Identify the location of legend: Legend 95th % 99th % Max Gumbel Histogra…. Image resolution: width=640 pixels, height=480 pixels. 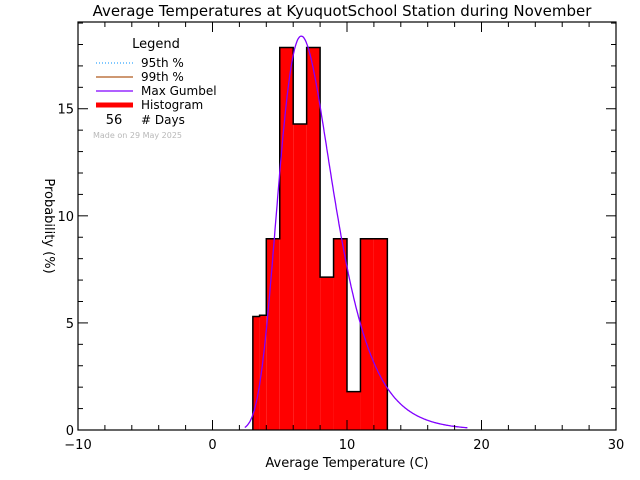
(155, 88).